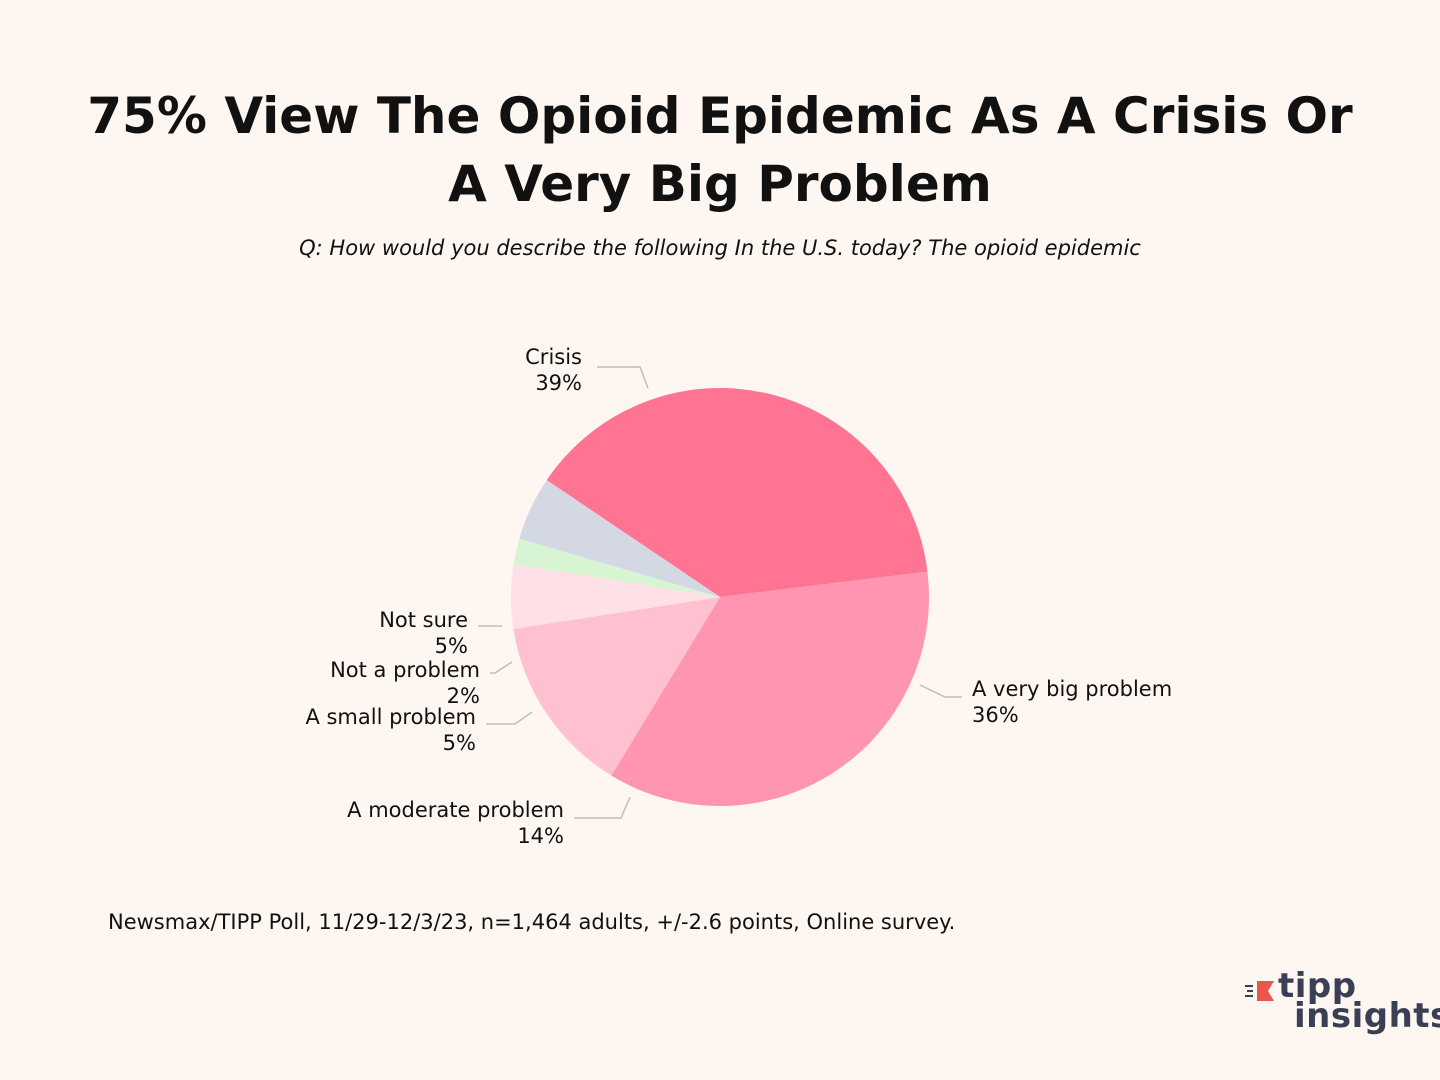  I want to click on pie-slice-a-very-big-problem, so click(770, 688).